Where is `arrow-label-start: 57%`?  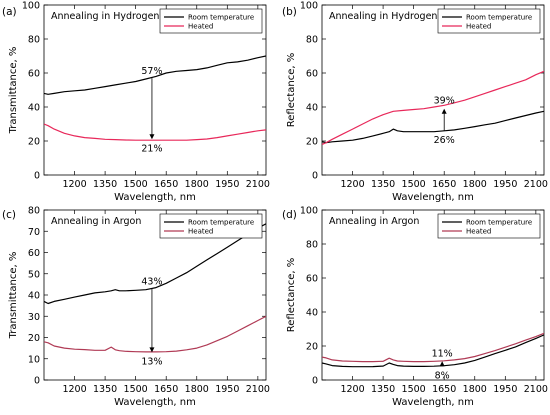 arrow-label-start: 57% is located at coordinates (151, 71).